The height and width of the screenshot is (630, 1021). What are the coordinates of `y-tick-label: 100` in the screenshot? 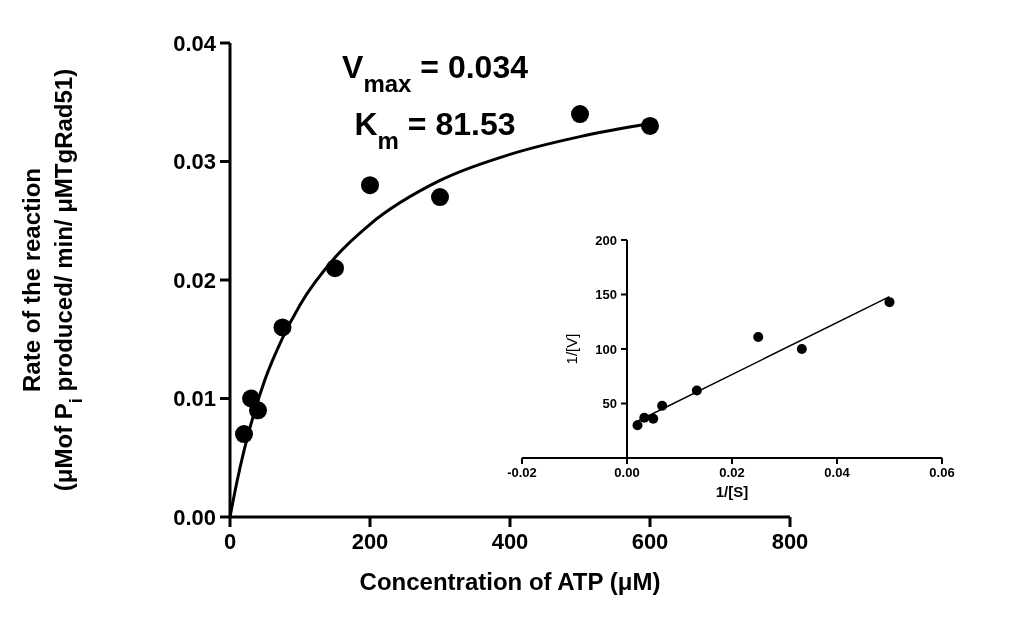 It's located at (606, 349).